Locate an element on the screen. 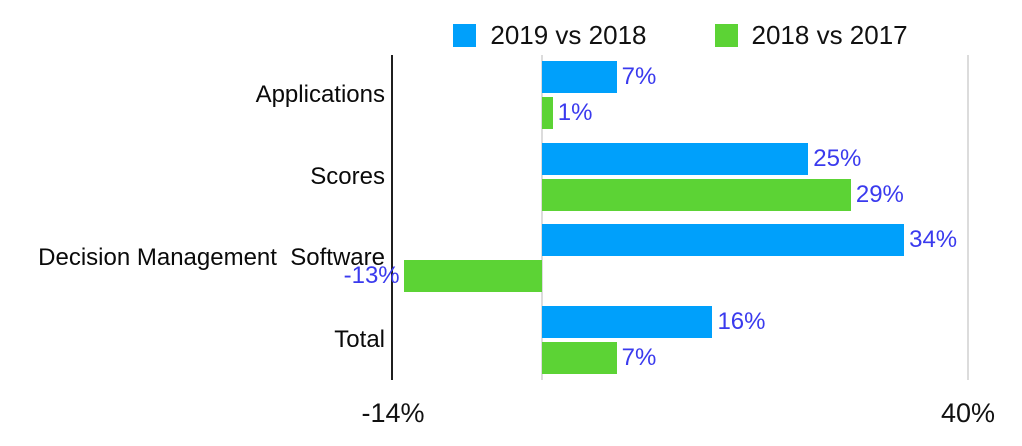 Image resolution: width=1022 pixels, height=446 pixels. legend-item-2019-vs-2018: 2019 vs 2018 is located at coordinates (550, 35).